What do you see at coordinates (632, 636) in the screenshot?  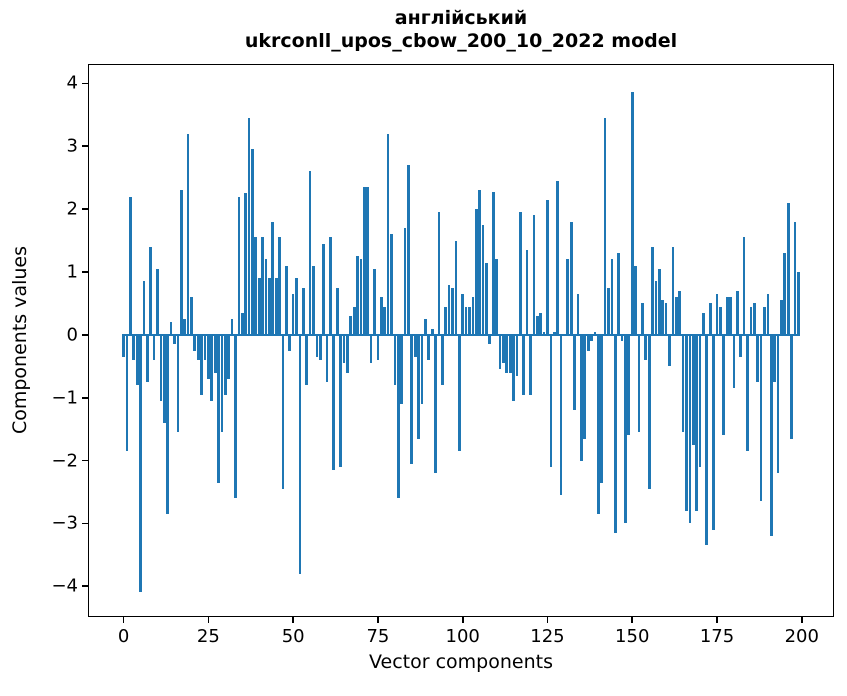 I see `x-tick-label: 150` at bounding box center [632, 636].